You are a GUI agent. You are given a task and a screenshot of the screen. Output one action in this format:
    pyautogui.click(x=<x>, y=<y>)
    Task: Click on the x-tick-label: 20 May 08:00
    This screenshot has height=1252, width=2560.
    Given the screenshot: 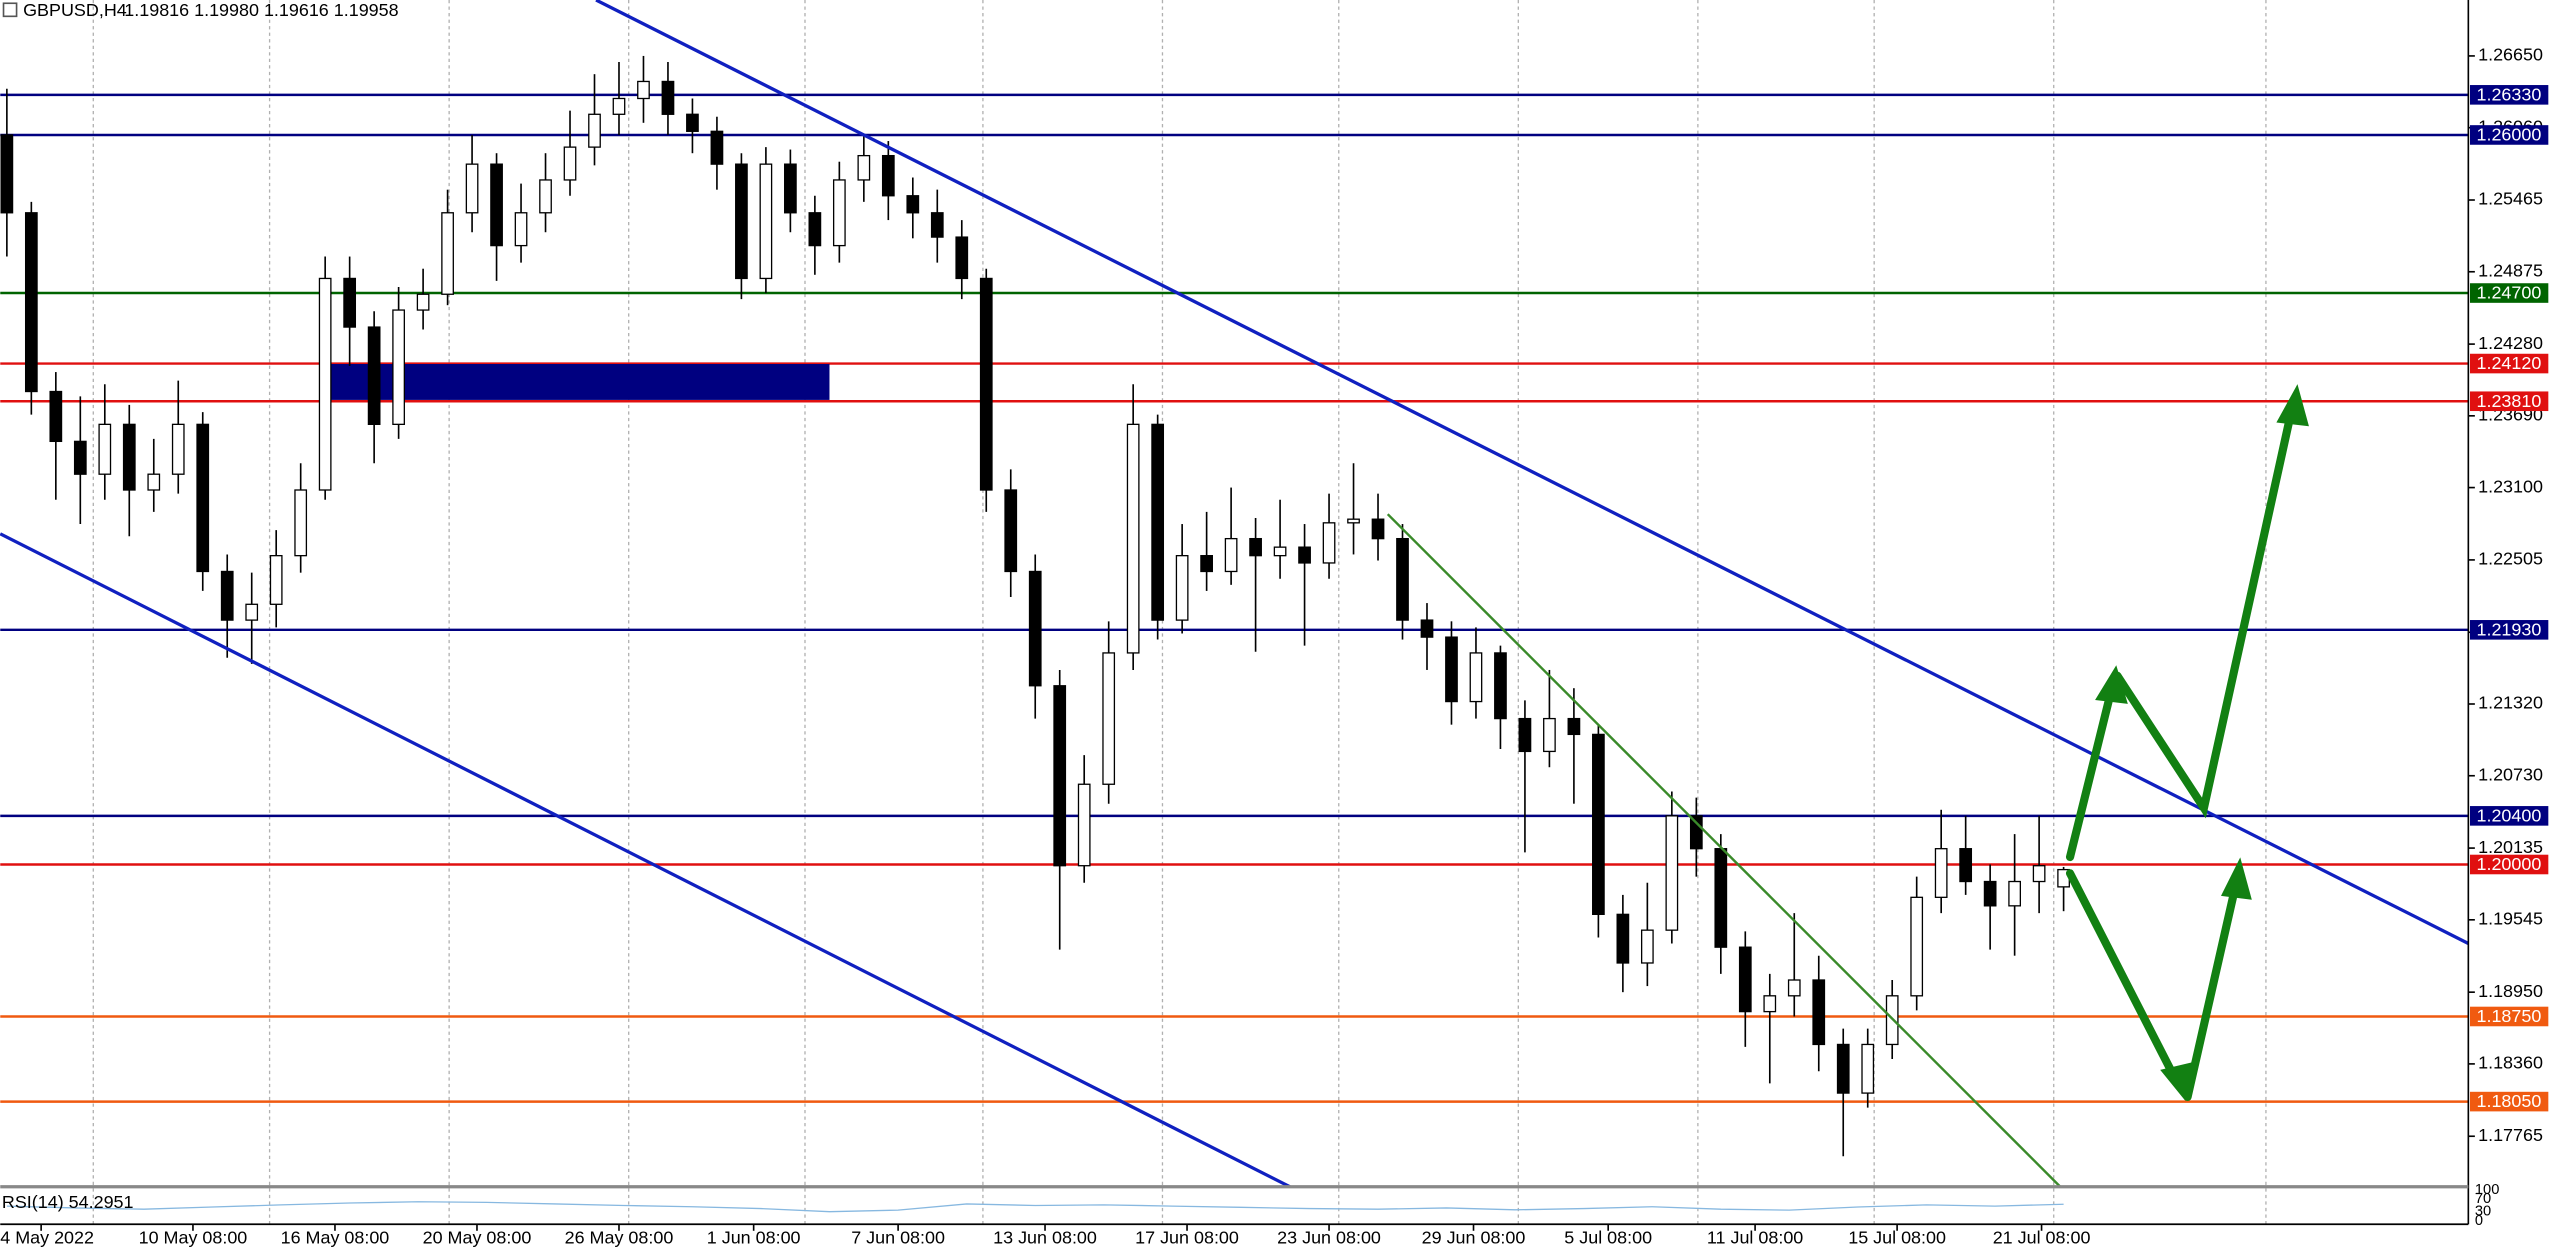 What is the action you would take?
    pyautogui.click(x=477, y=1238)
    